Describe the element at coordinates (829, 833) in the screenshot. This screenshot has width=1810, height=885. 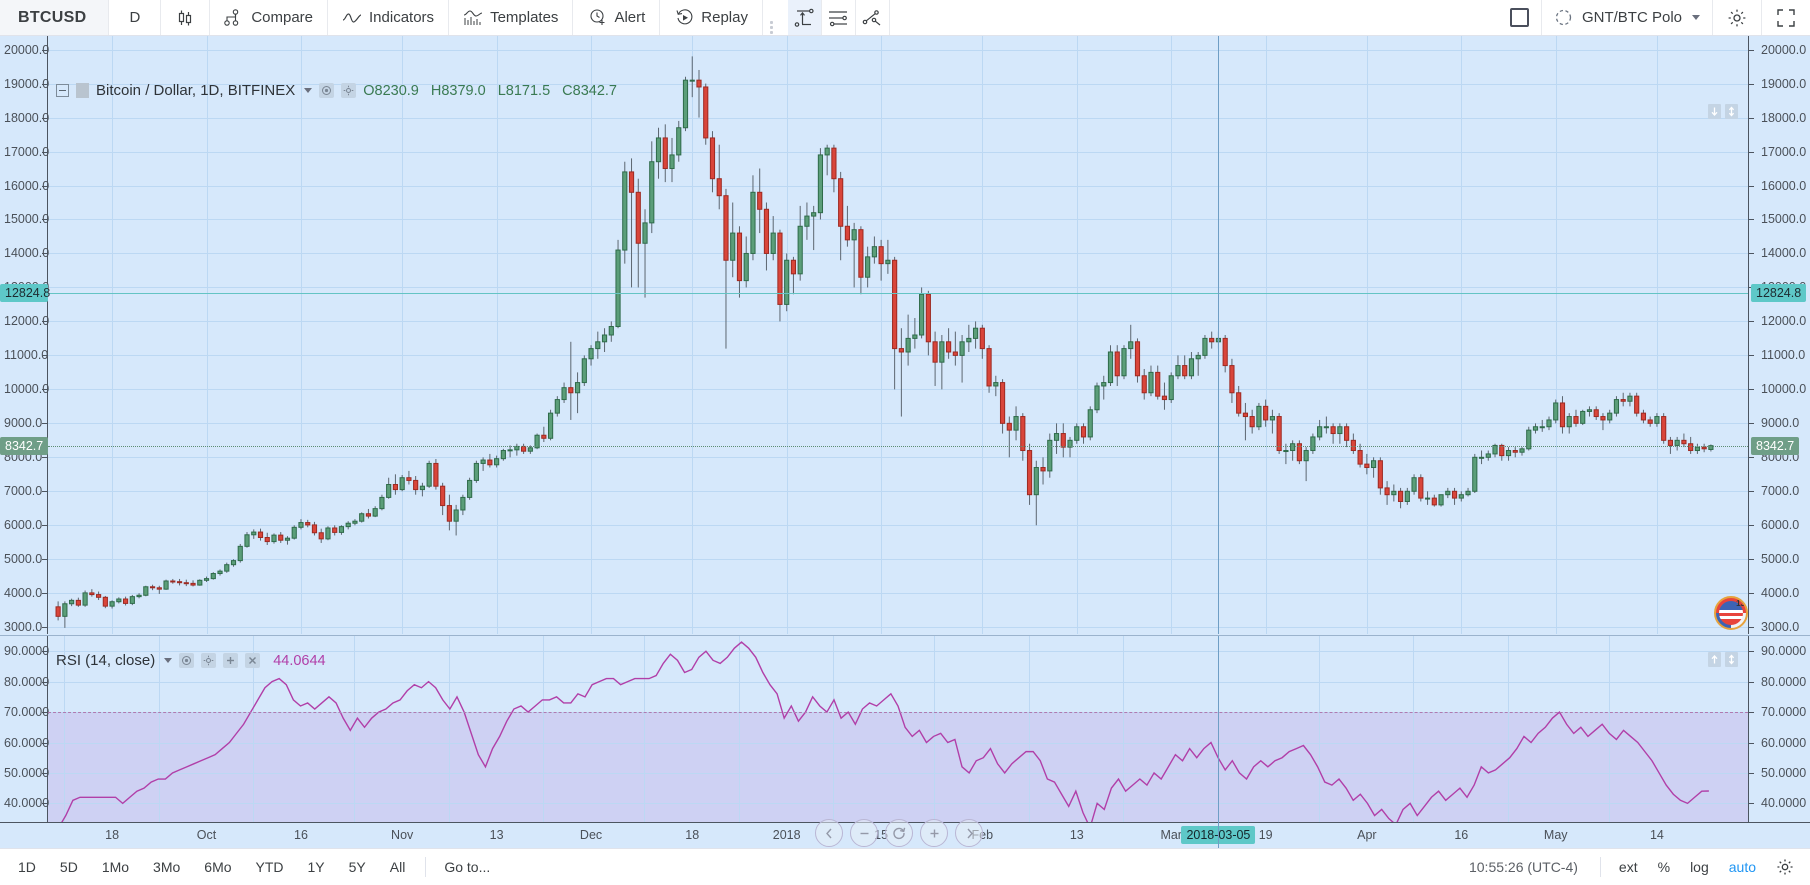
I see `scroll-left-icon` at that location.